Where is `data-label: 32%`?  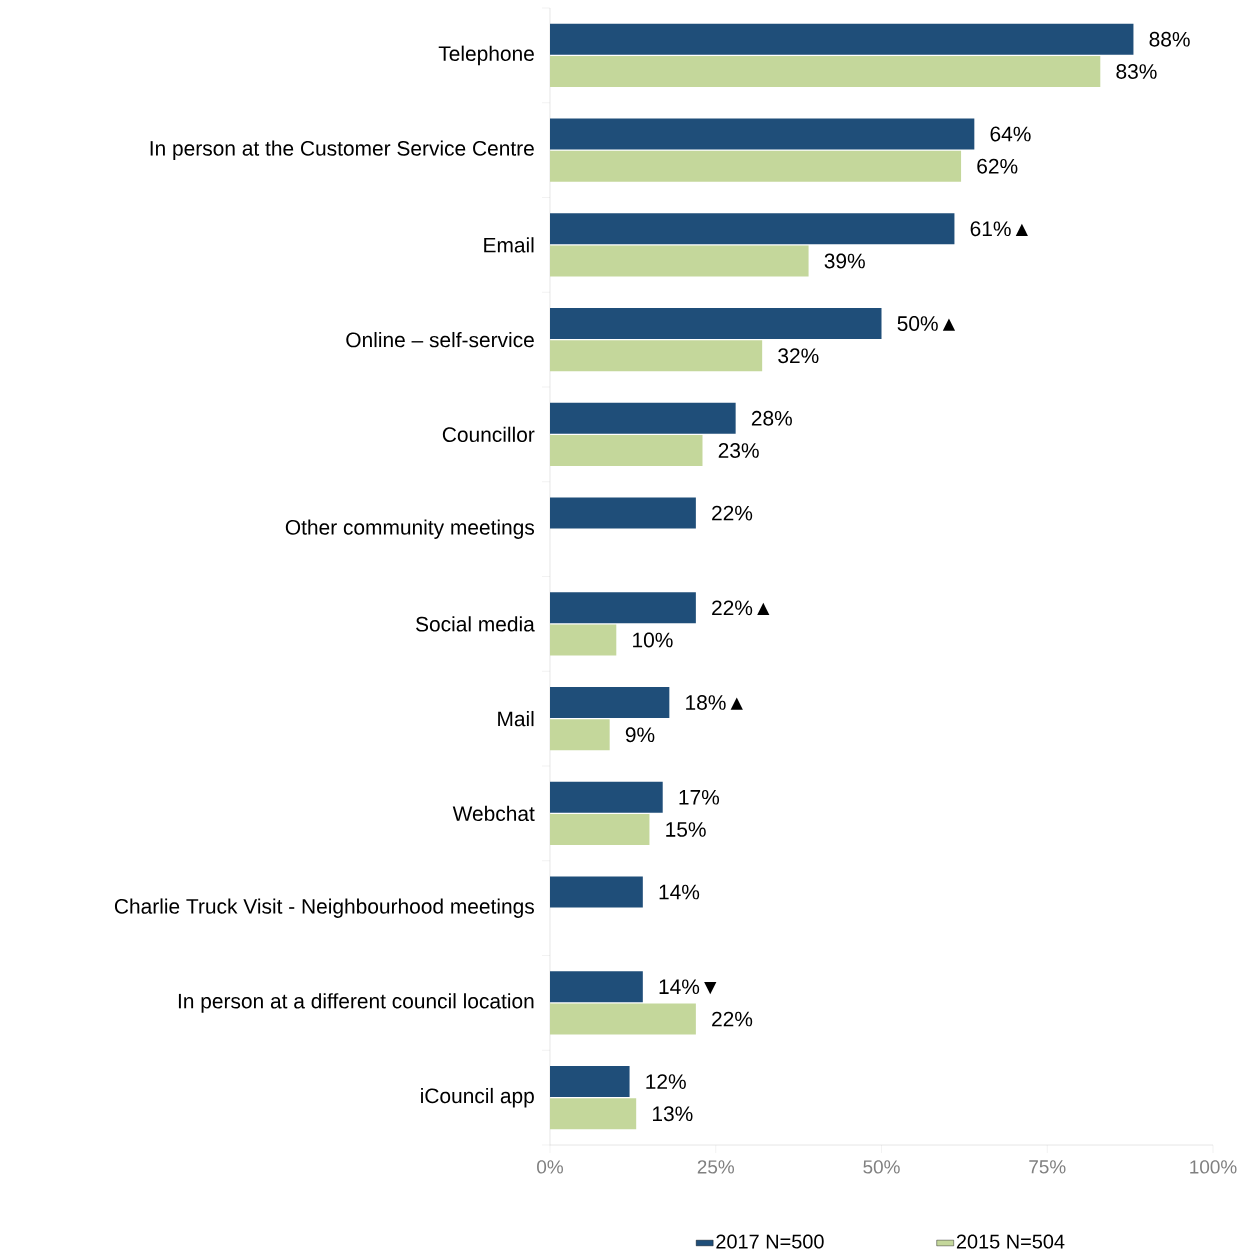
data-label: 32% is located at coordinates (798, 356).